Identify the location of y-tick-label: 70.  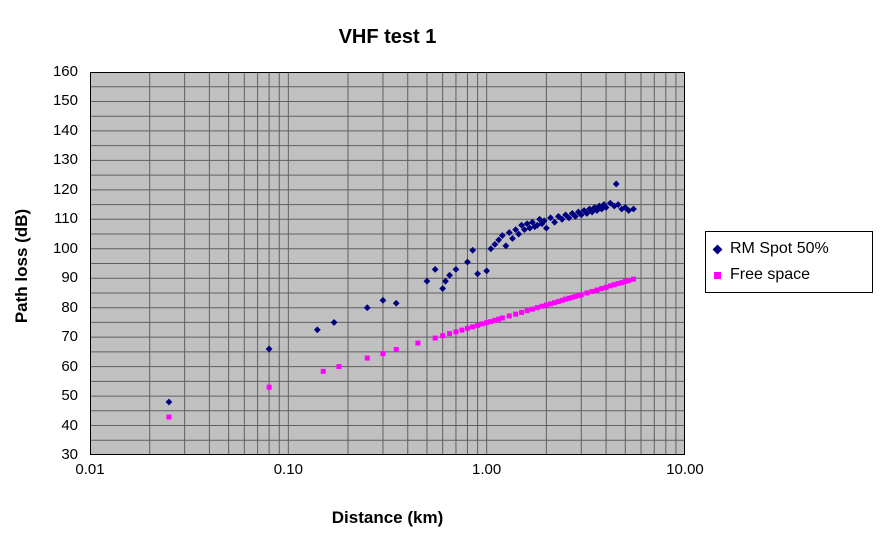
(69, 337).